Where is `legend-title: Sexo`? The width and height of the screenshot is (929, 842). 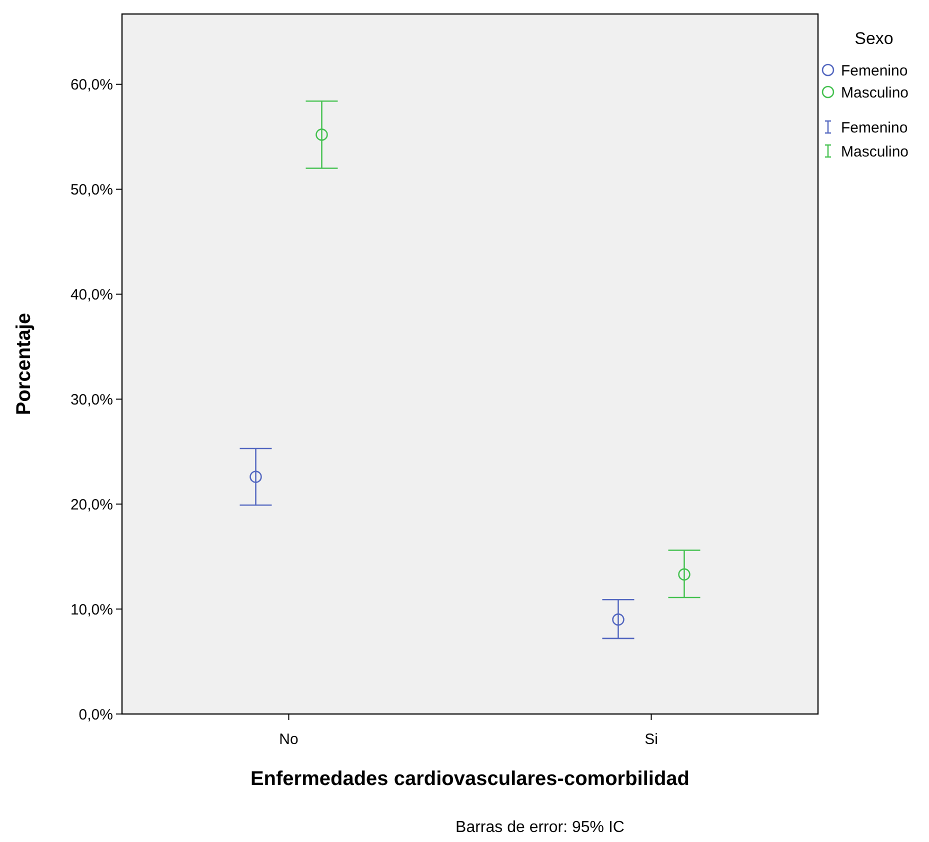
legend-title: Sexo is located at coordinates (874, 38).